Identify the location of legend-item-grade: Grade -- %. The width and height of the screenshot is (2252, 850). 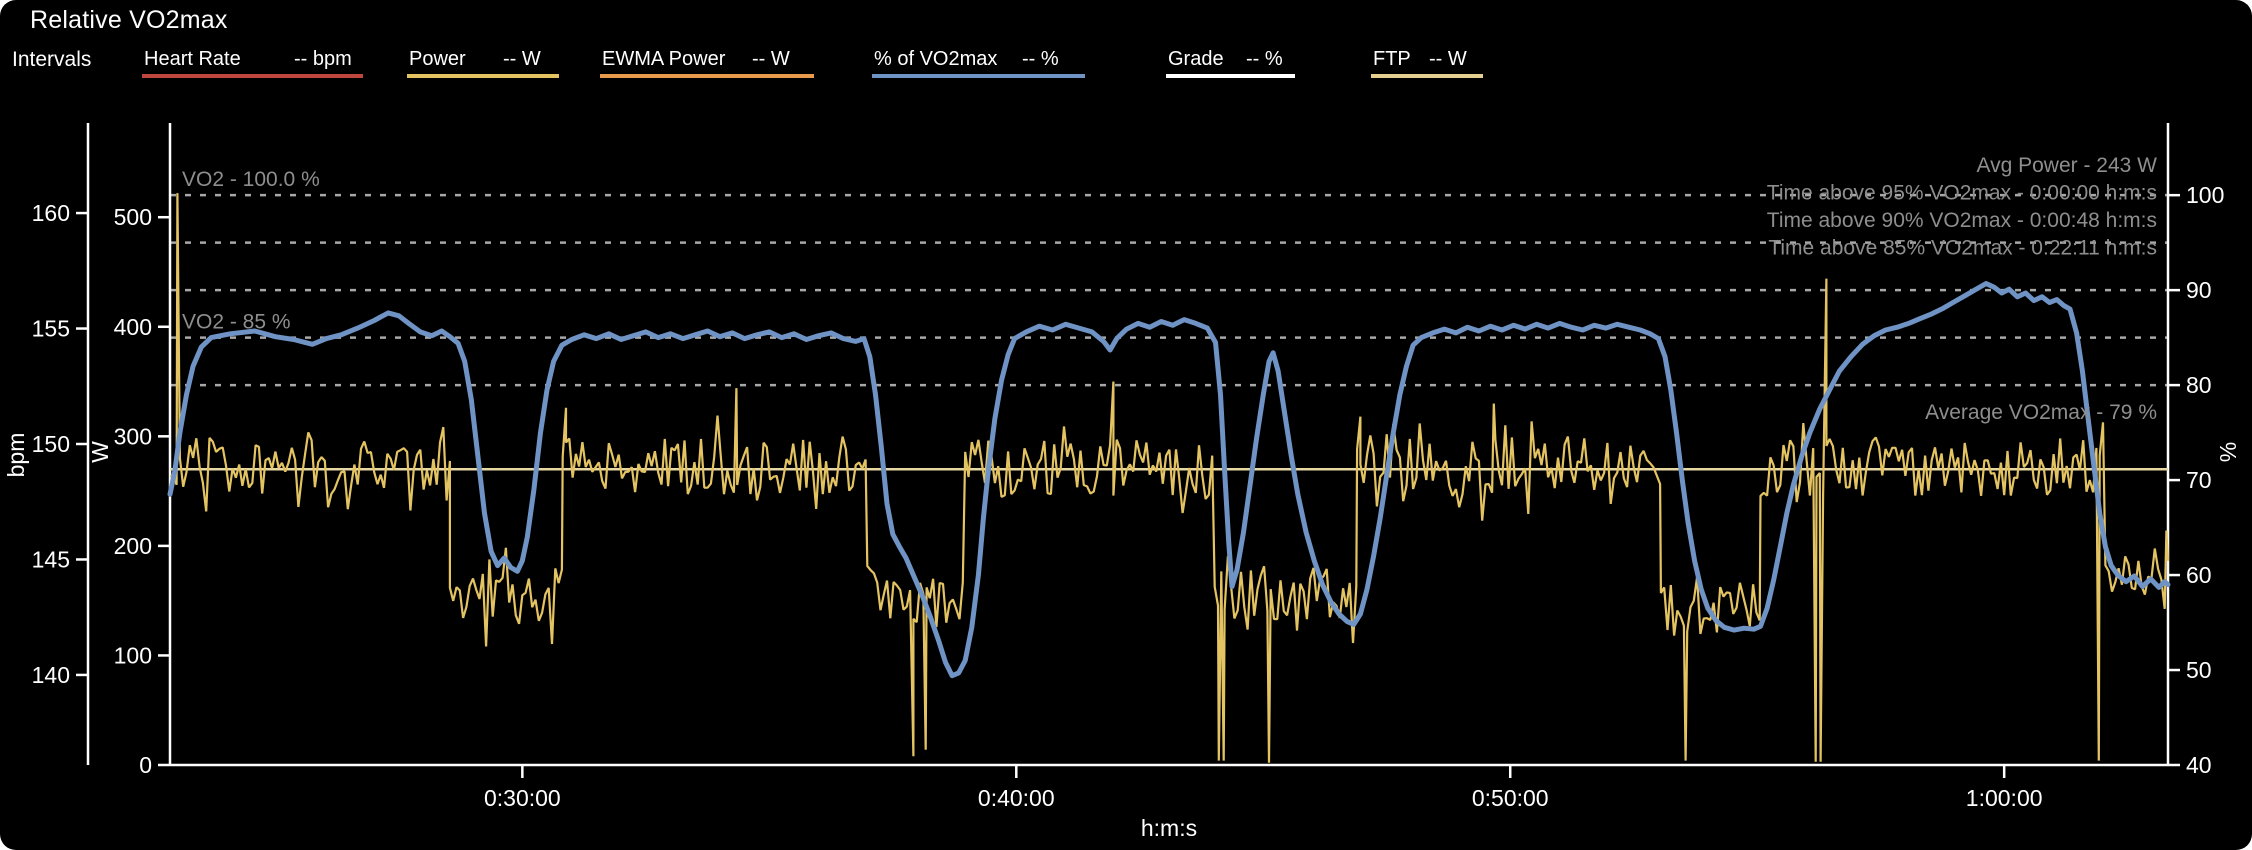
(1230, 61).